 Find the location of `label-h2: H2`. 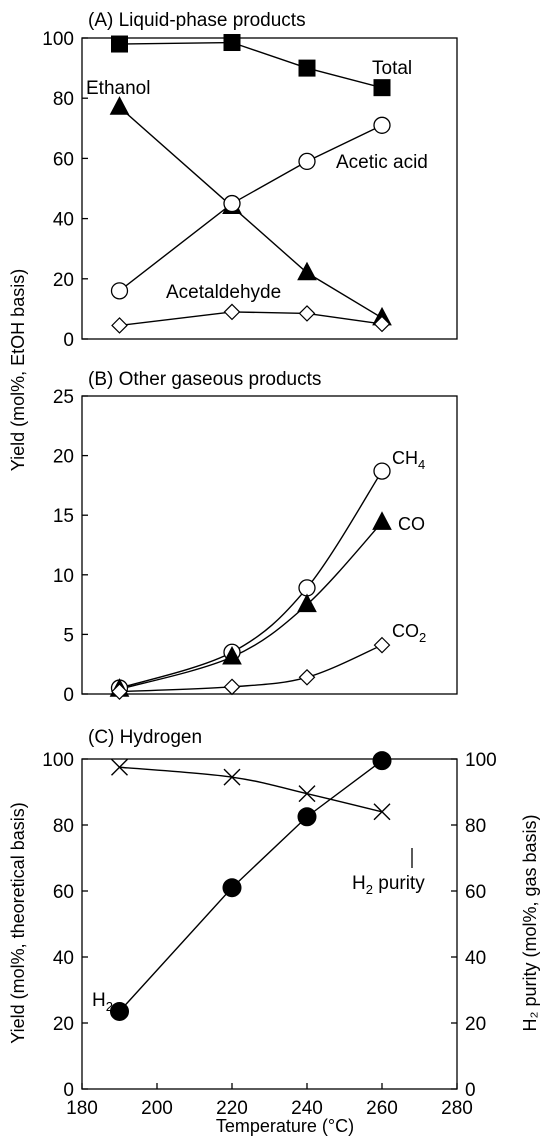

label-h2: H2 is located at coordinates (102, 1002).